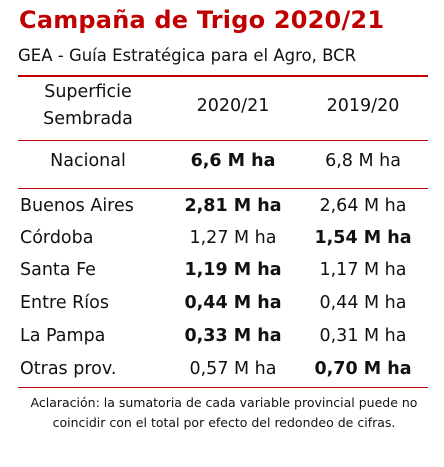  Describe the element at coordinates (363, 238) in the screenshot. I see `value-2019-20: 1,54 M ha` at that location.